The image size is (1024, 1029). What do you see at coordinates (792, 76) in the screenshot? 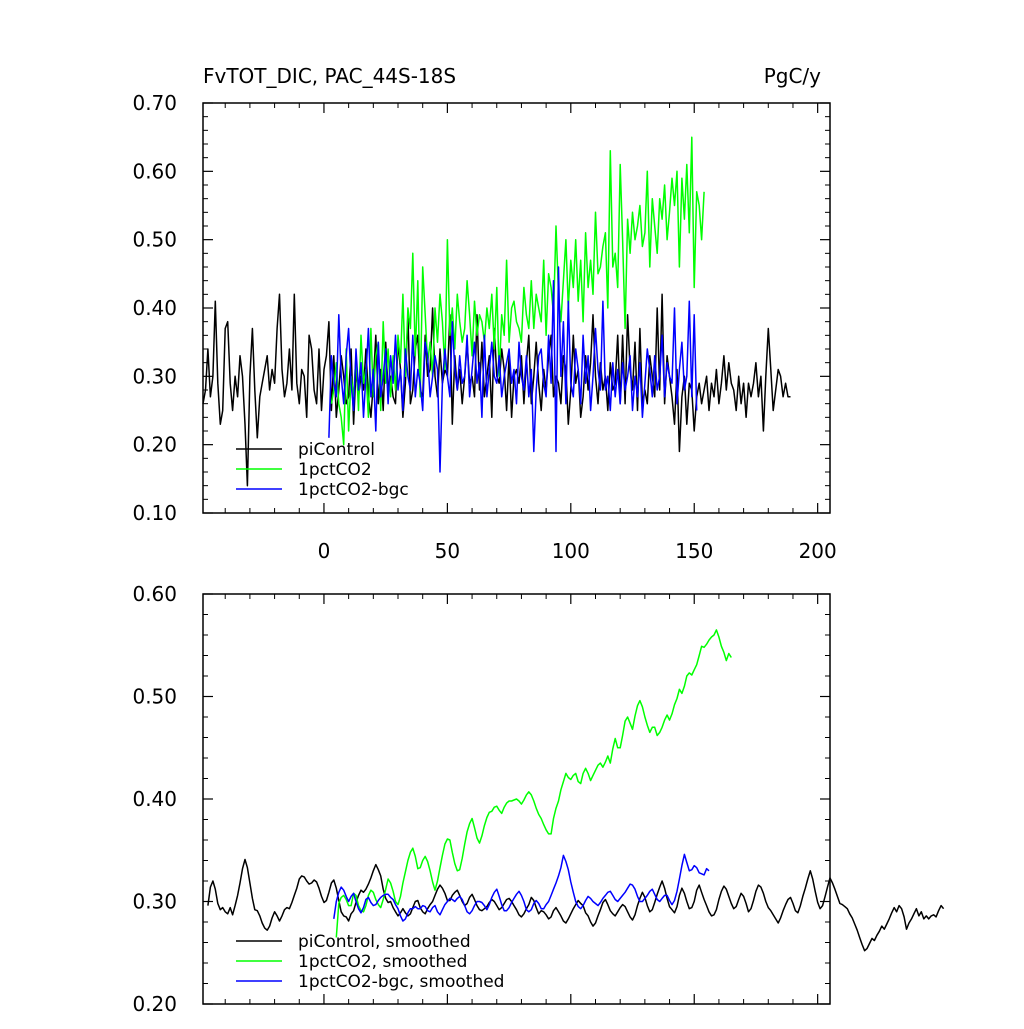
I see `units-label: PgC/y` at bounding box center [792, 76].